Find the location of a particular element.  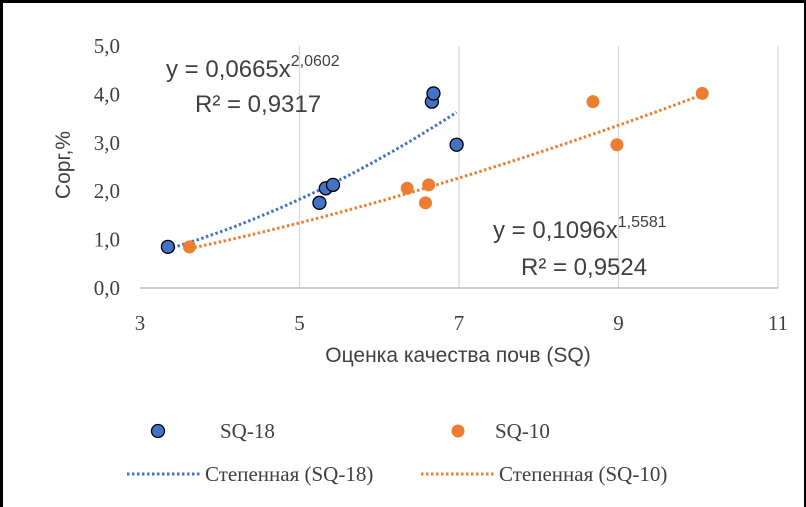

legend-label-sq10: SQ-10 is located at coordinates (522, 431).